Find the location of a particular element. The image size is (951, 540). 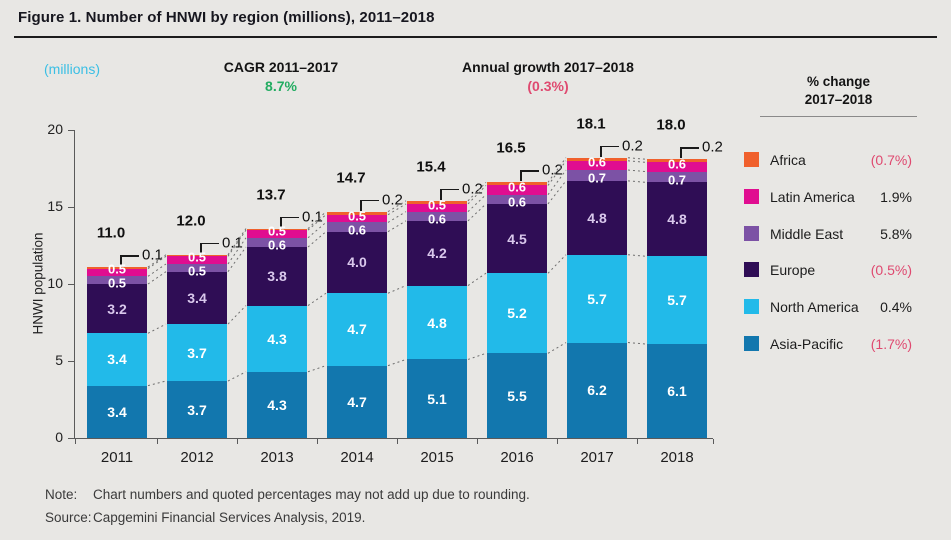

y-tick-label: 10 is located at coordinates (55, 283).